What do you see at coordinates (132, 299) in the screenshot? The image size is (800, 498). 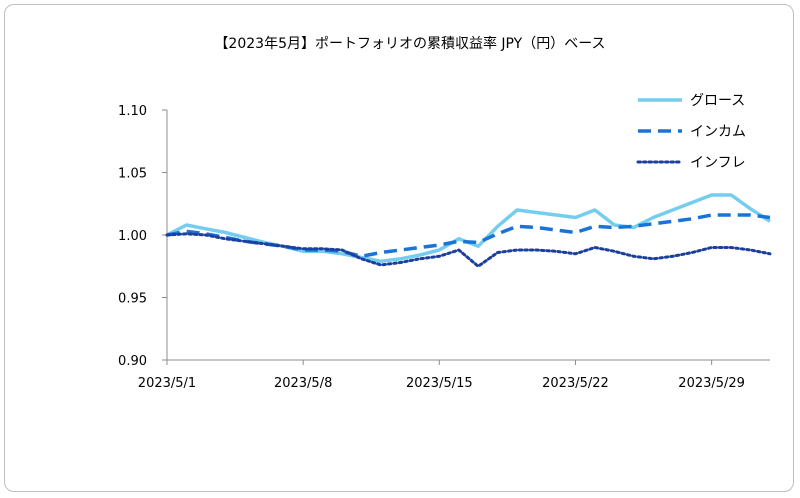 I see `y-tick-label: 0.95` at bounding box center [132, 299].